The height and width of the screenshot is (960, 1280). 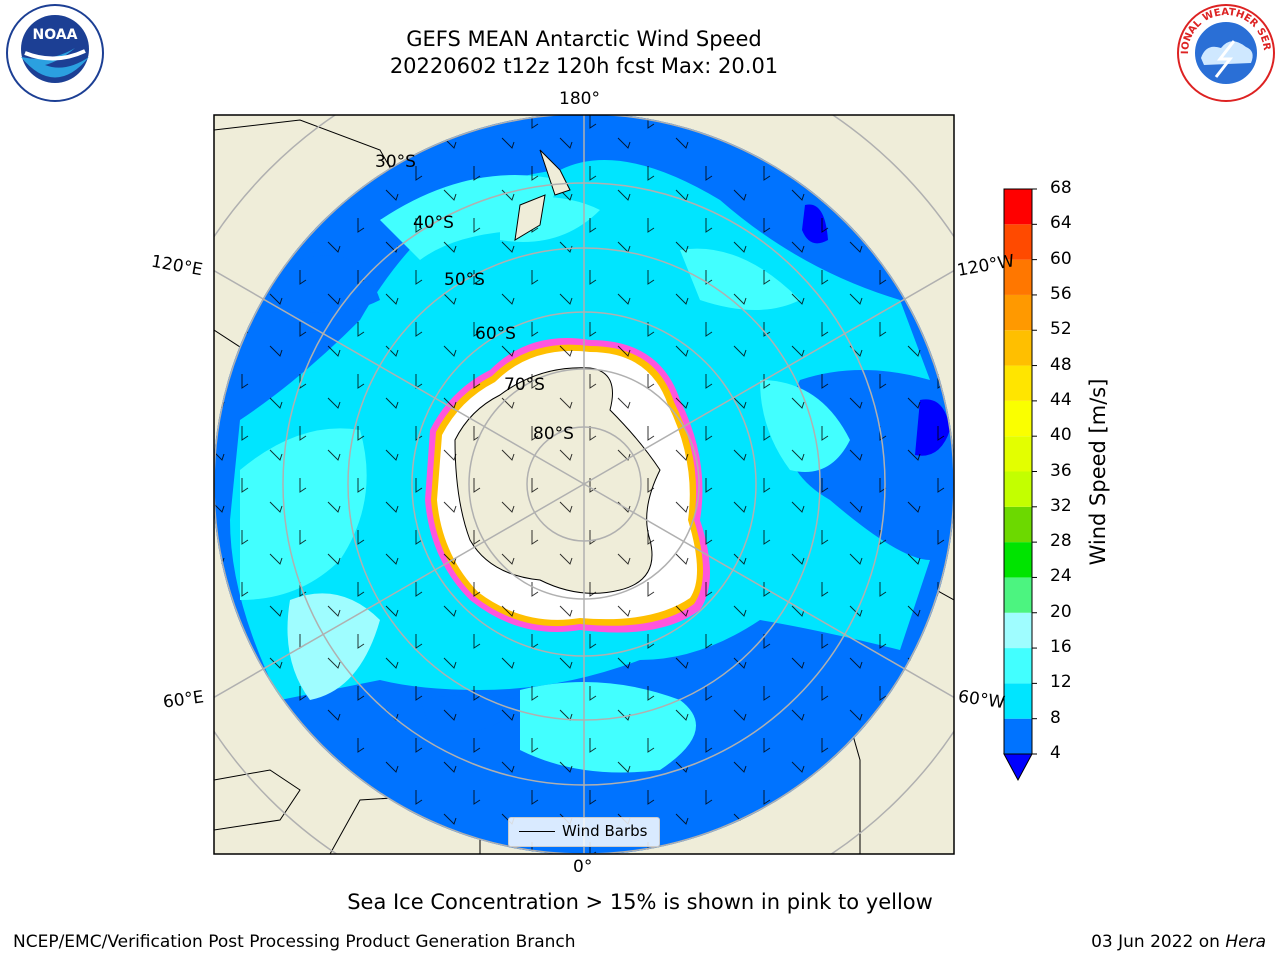 I want to click on wind-barb-legend-line, so click(x=537, y=831).